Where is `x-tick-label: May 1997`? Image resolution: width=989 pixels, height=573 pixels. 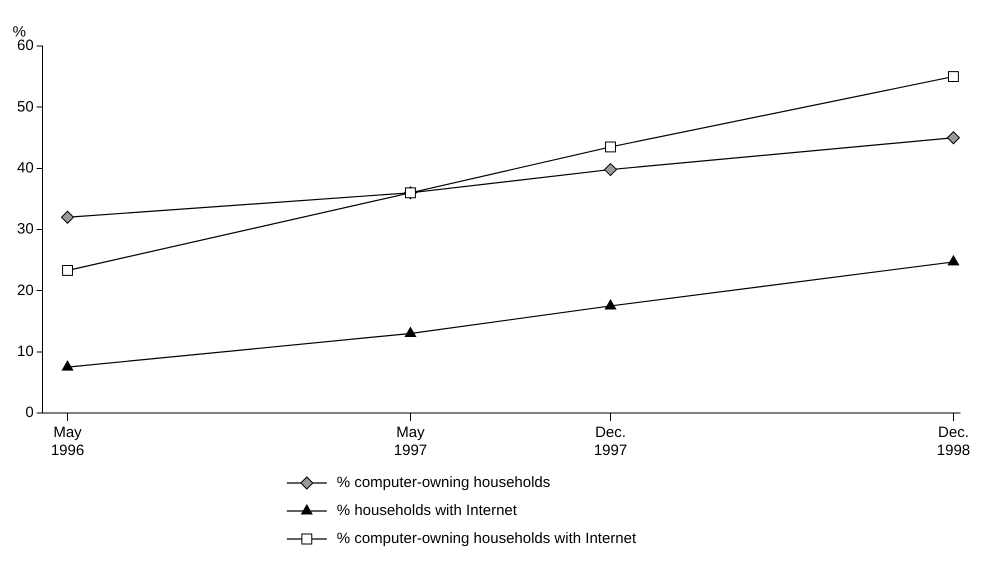
x-tick-label: May 1997 is located at coordinates (411, 442).